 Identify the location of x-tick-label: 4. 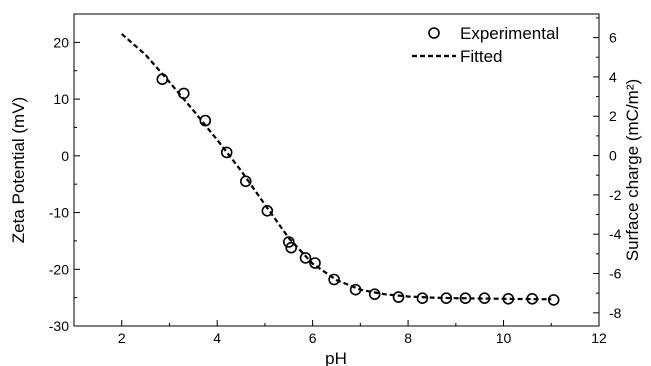
(217, 338).